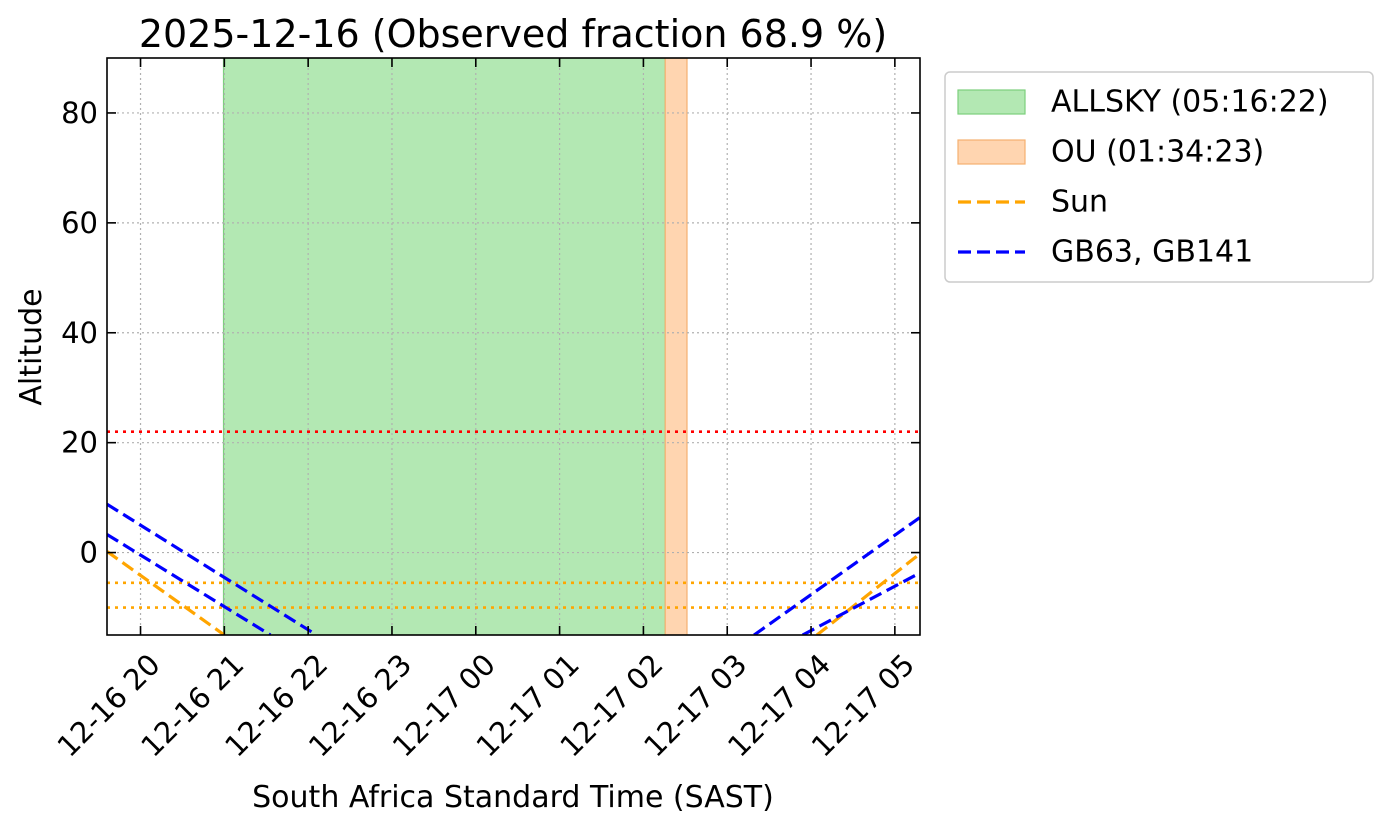 The image size is (1388, 829). What do you see at coordinates (1079, 202) in the screenshot?
I see `legend-label: Sun` at bounding box center [1079, 202].